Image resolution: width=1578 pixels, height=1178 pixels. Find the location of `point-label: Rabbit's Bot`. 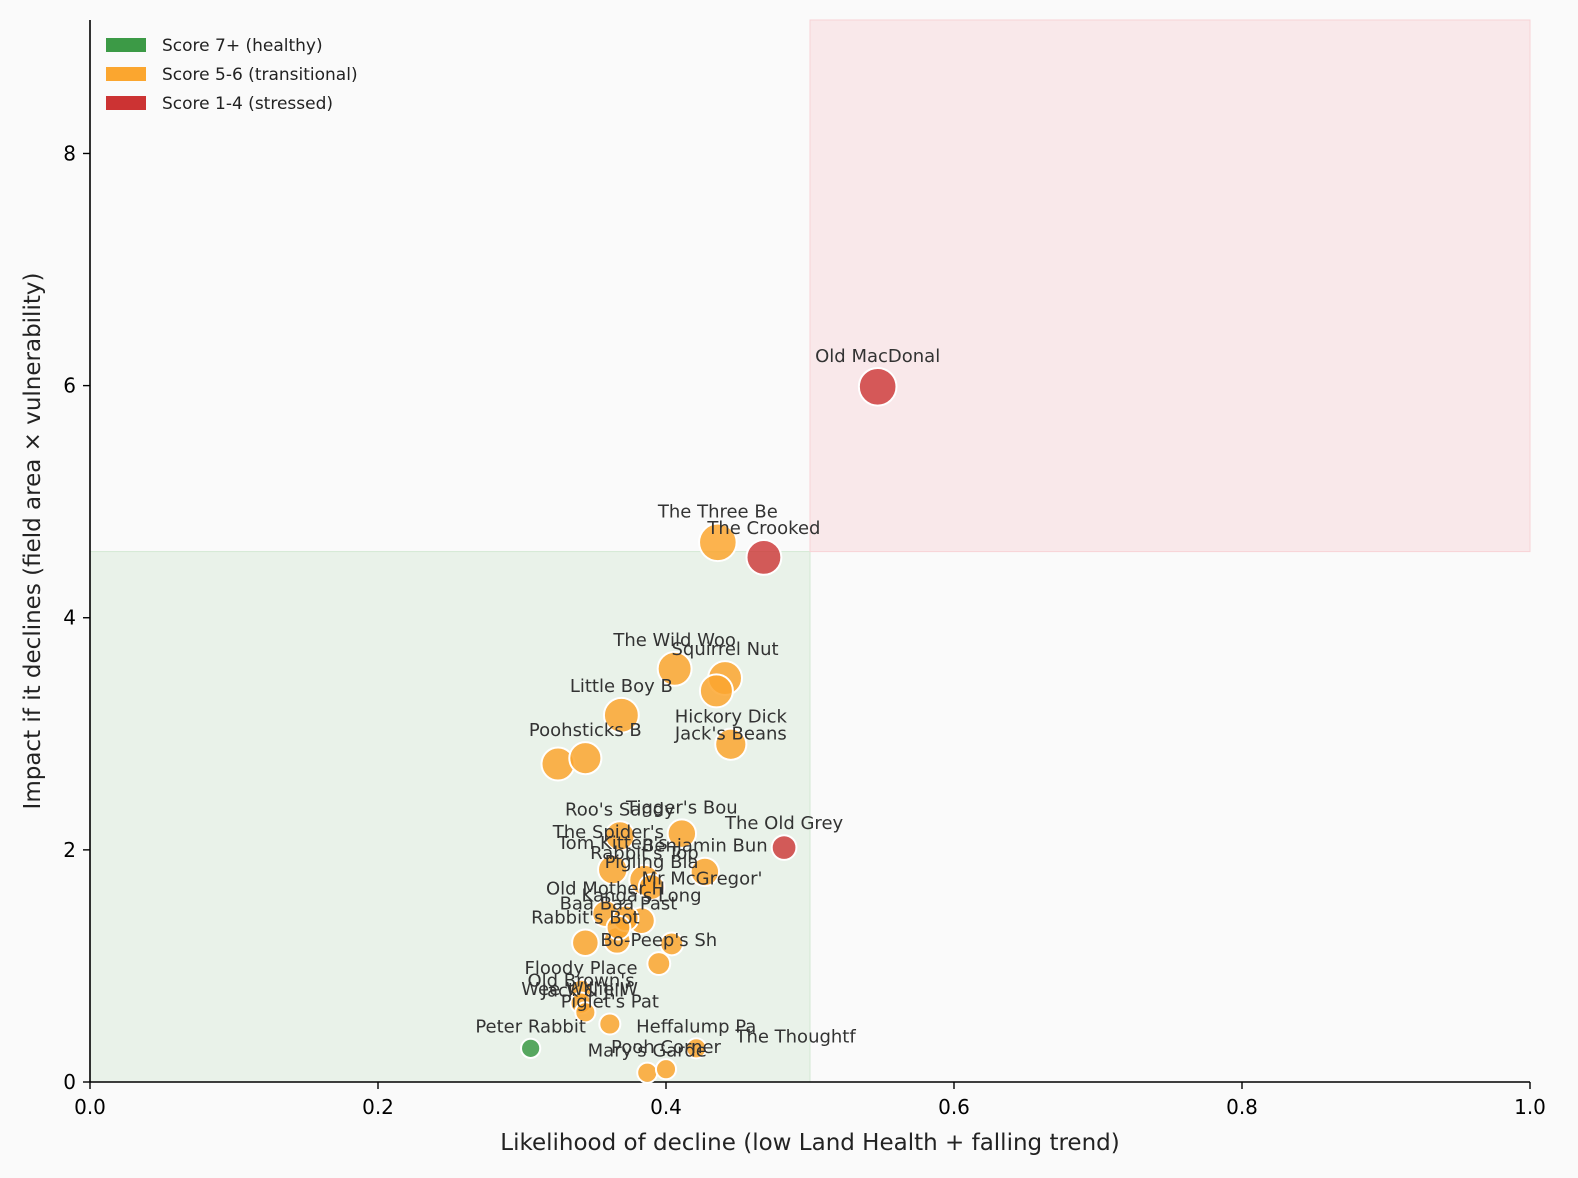

point-label: Rabbit's Bot is located at coordinates (585, 917).